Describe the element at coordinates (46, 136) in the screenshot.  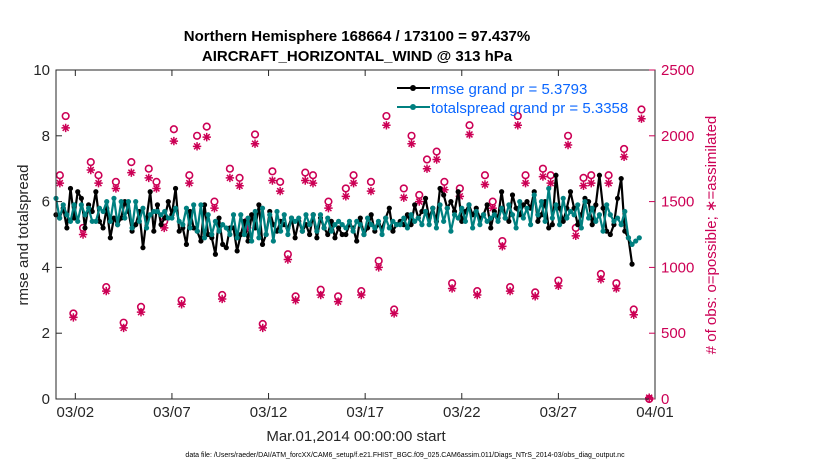
I see `y-tick-label-left: 8` at that location.